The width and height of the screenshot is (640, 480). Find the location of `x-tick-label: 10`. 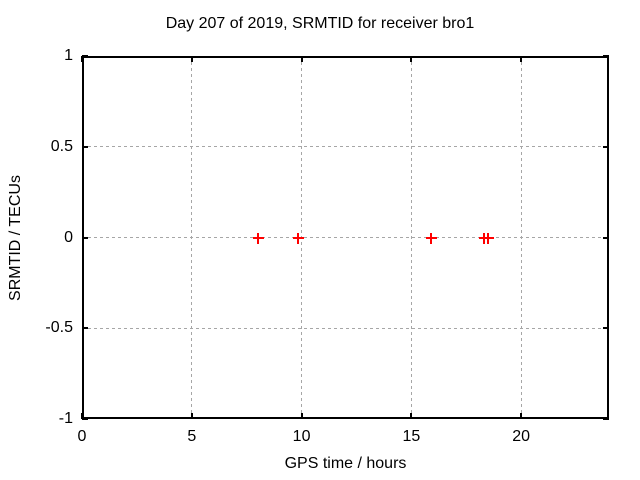

x-tick-label: 10 is located at coordinates (301, 436).